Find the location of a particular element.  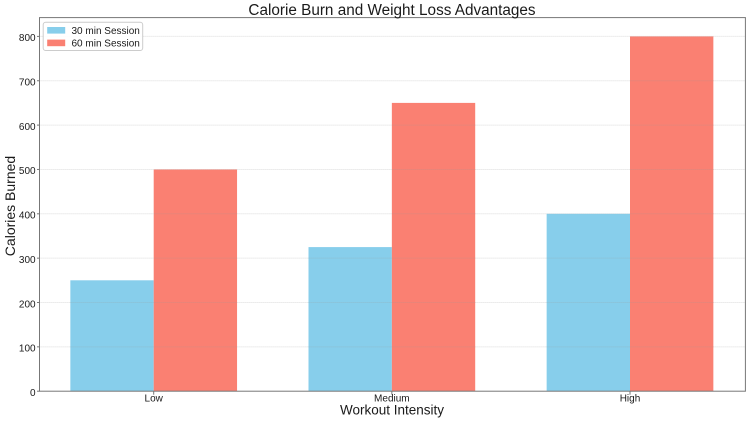

svg-text:Calorie Burn and Weight Loss A: Calorie Burn and Weight Loss Advantages is located at coordinates (391, 10).